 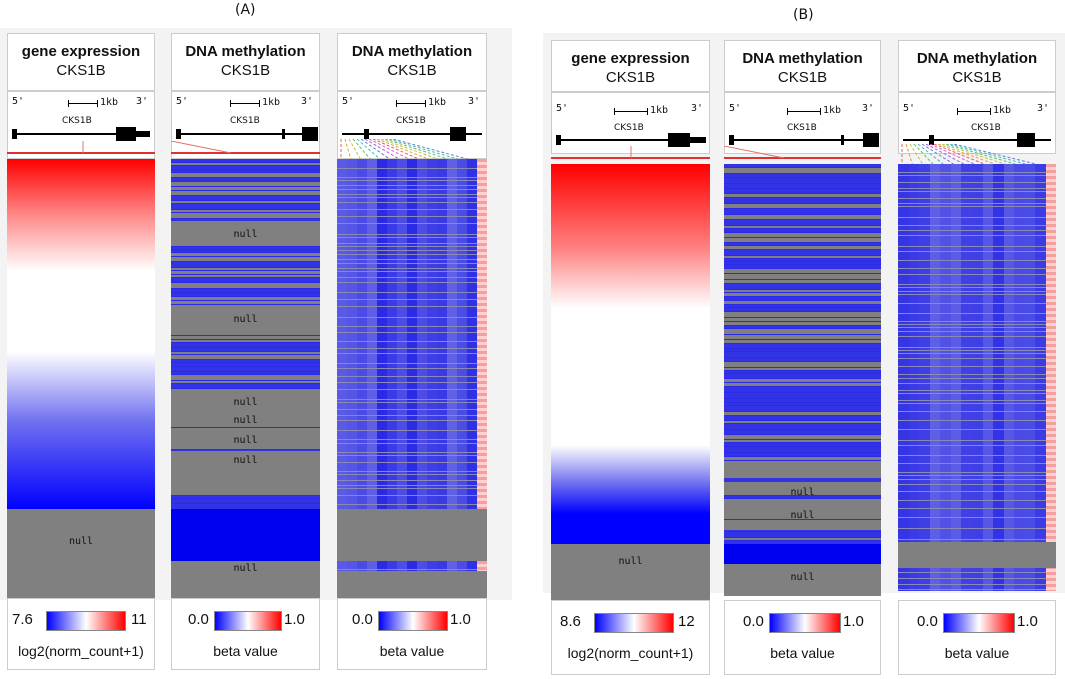 What do you see at coordinates (630, 66) in the screenshot?
I see `column-header: gene expression CKS1B` at bounding box center [630, 66].